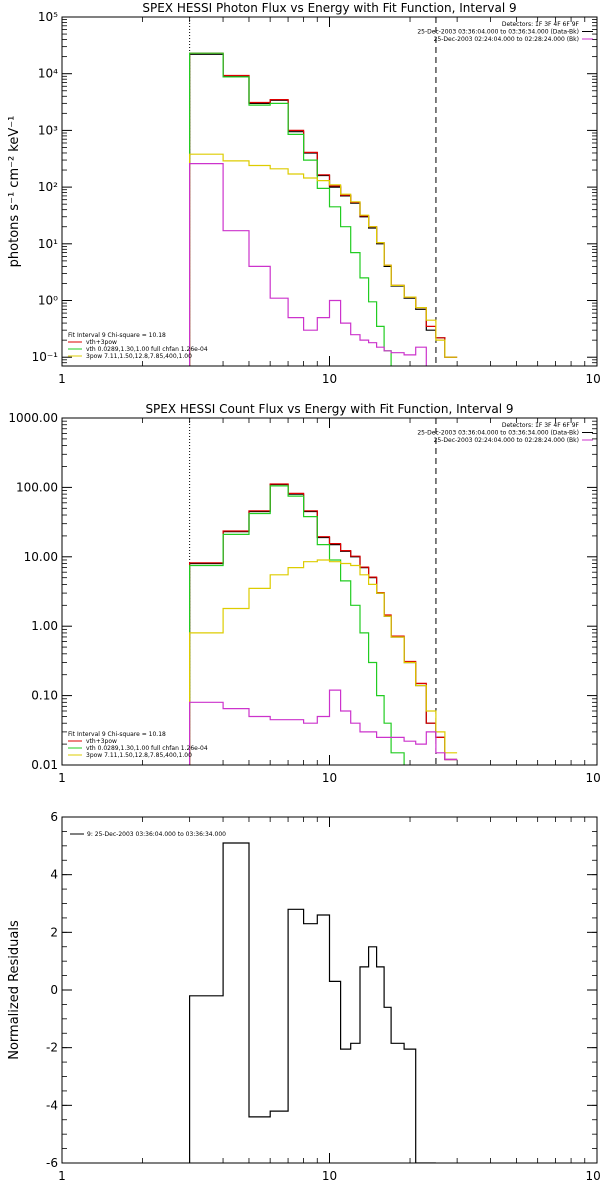 This screenshot has width=600, height=1200. I want to click on y-axis-label: photons s⁻¹ cm⁻² keV⁻¹, so click(14, 192).